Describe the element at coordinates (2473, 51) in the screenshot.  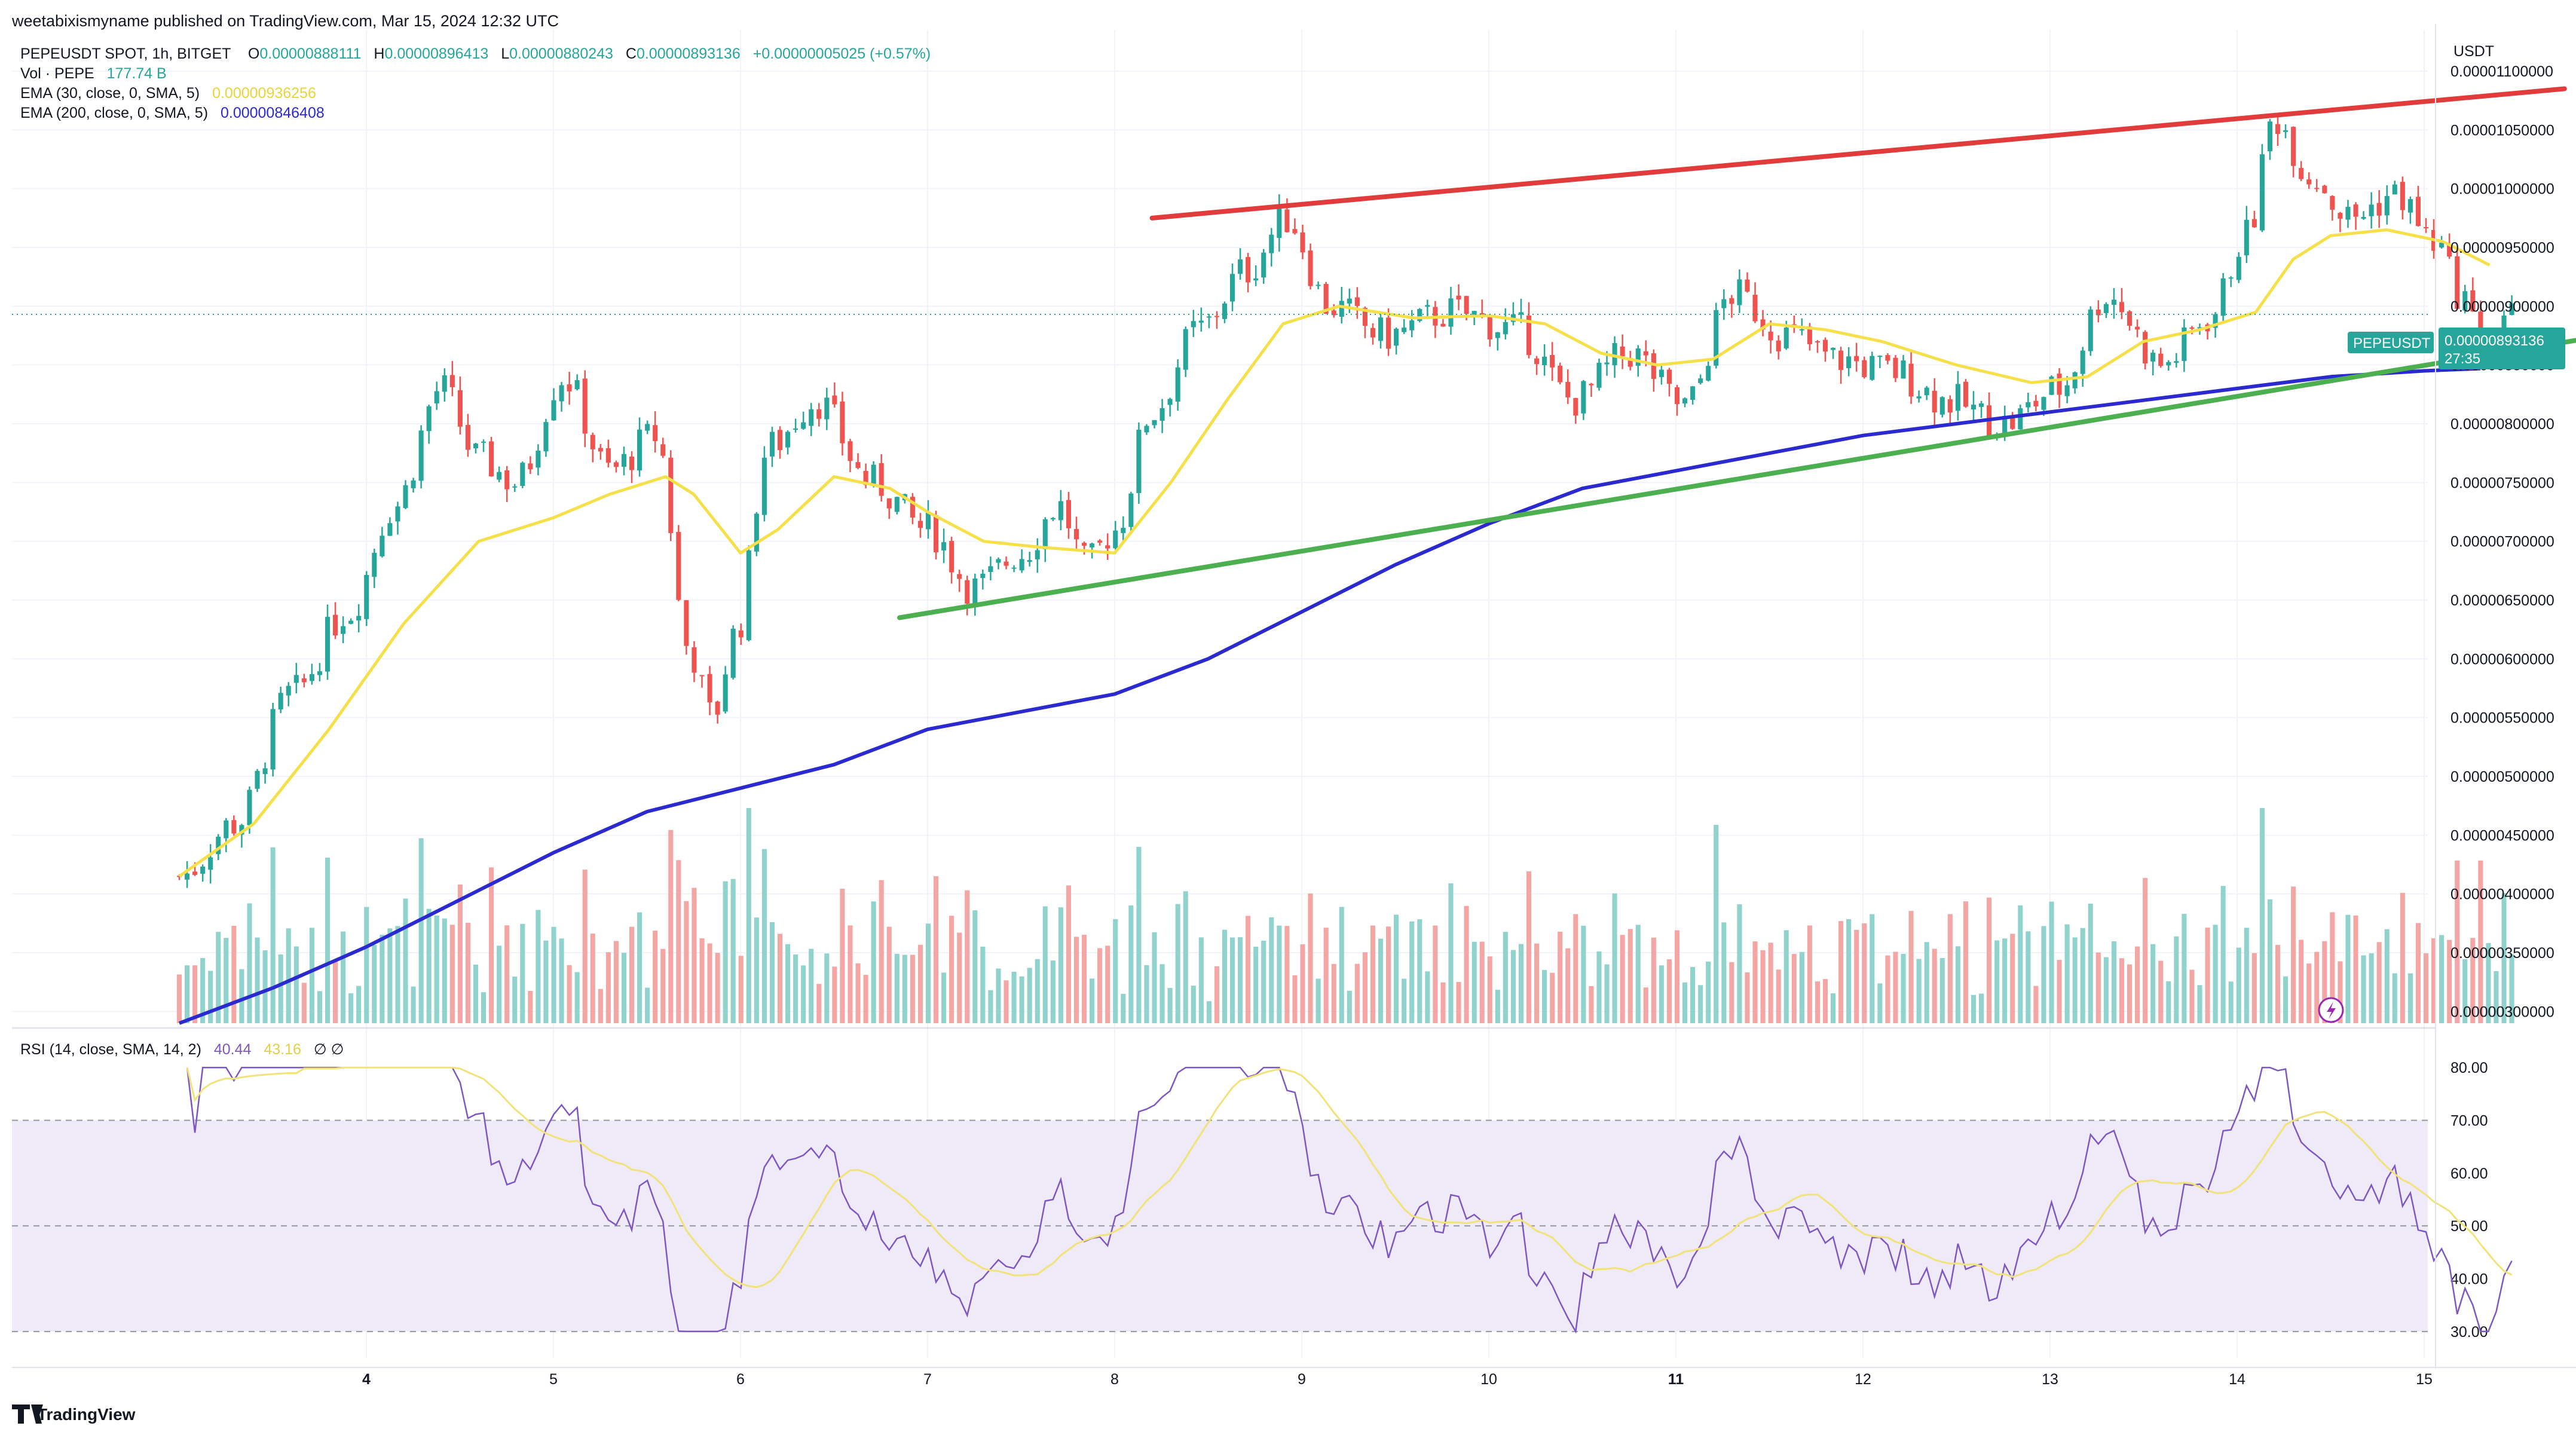
I see `currency-label: USDT` at that location.